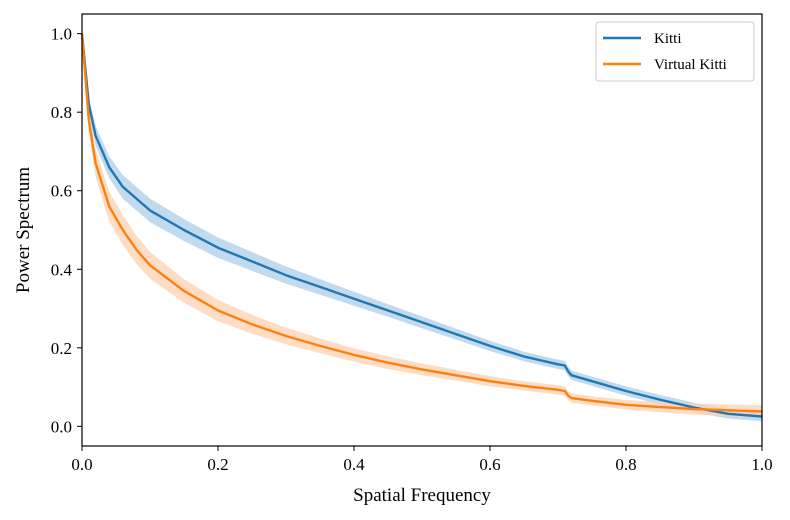 The height and width of the screenshot is (520, 790). What do you see at coordinates (81, 464) in the screenshot?
I see `x-tick-label: 0.0` at bounding box center [81, 464].